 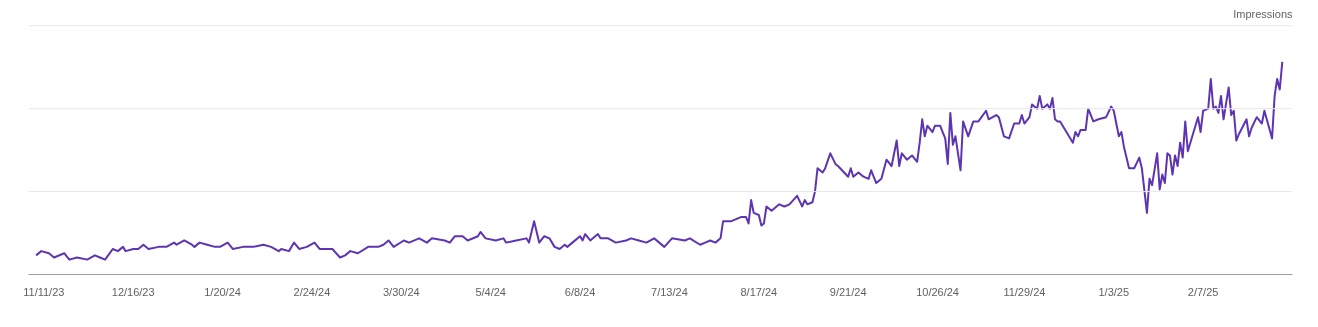 What do you see at coordinates (490, 291) in the screenshot?
I see `x-tick-label: 5/4/24` at bounding box center [490, 291].